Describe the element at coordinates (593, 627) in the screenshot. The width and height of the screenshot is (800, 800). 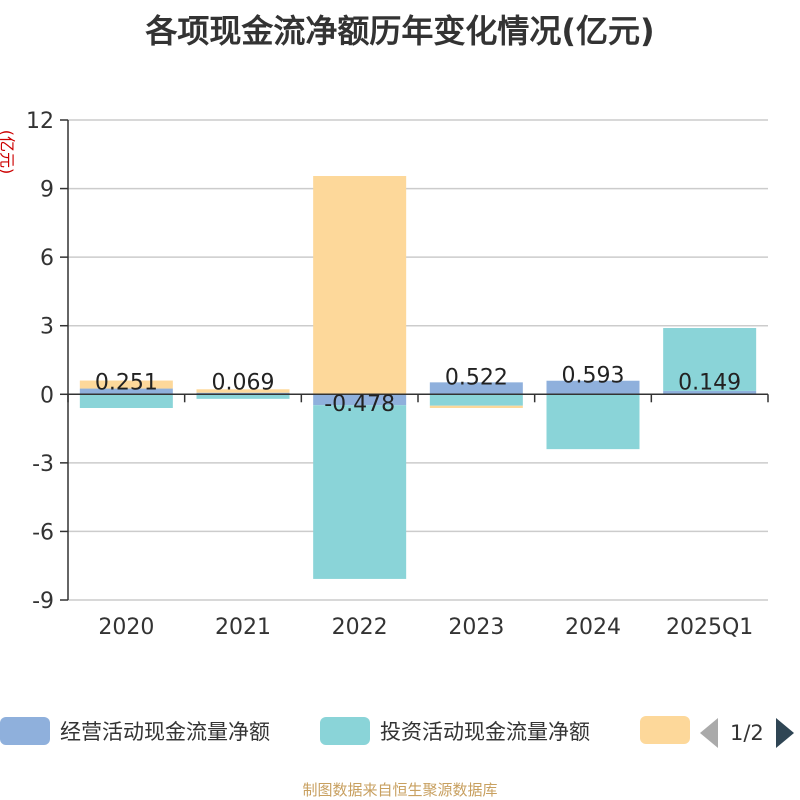
I see `x-tick-label: 2024` at that location.